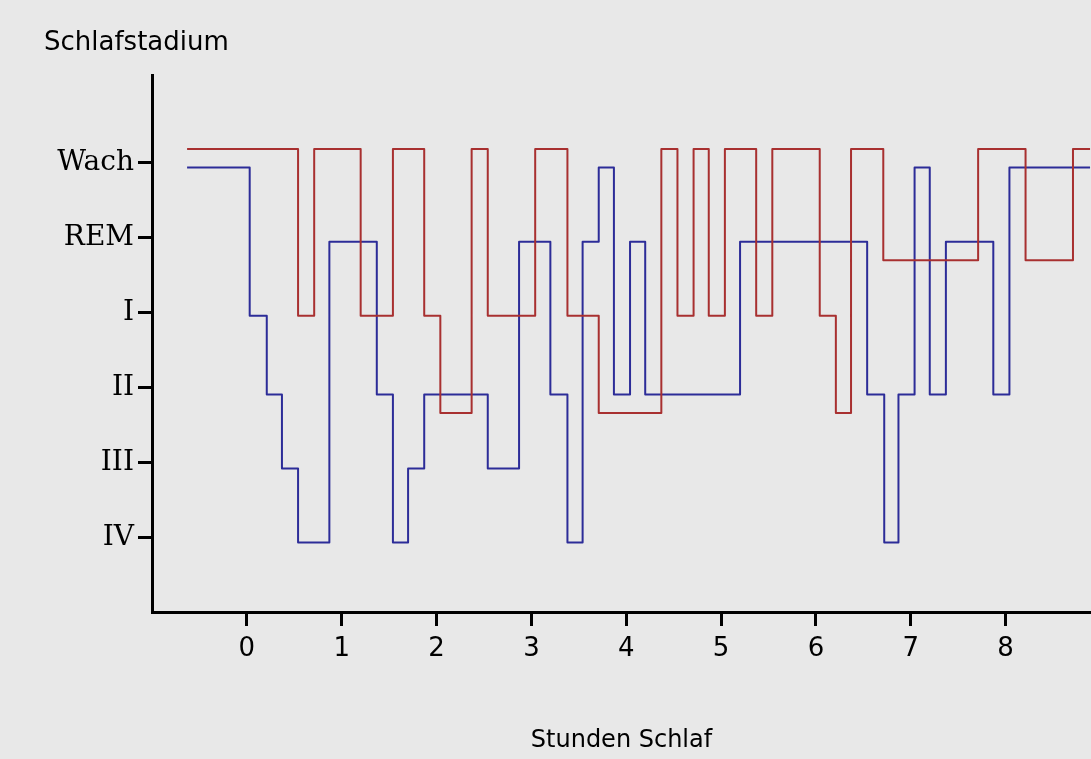 Image resolution: width=1091 pixels, height=759 pixels. I want to click on x-tick-label: 1, so click(341, 647).